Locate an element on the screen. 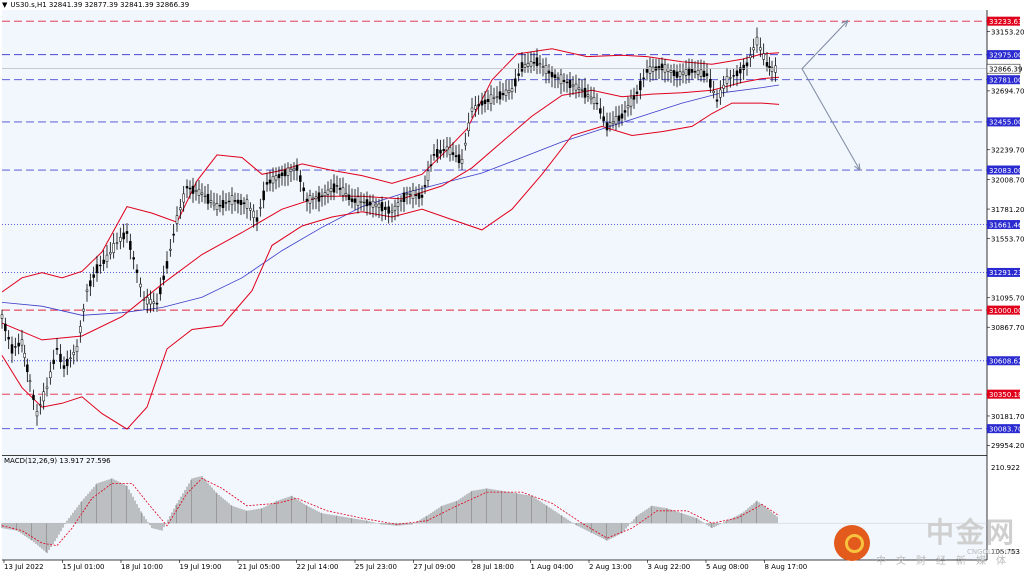 The height and width of the screenshot is (572, 1024). y-tick-label-8: 30867.70 is located at coordinates (1007, 328).